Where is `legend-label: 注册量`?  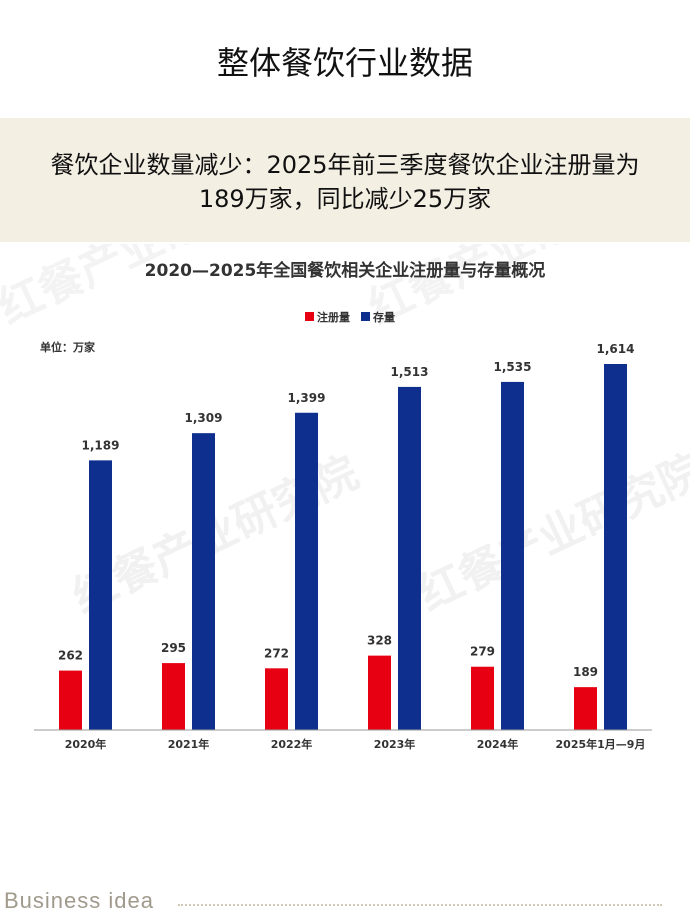
legend-label: 注册量 is located at coordinates (333, 317).